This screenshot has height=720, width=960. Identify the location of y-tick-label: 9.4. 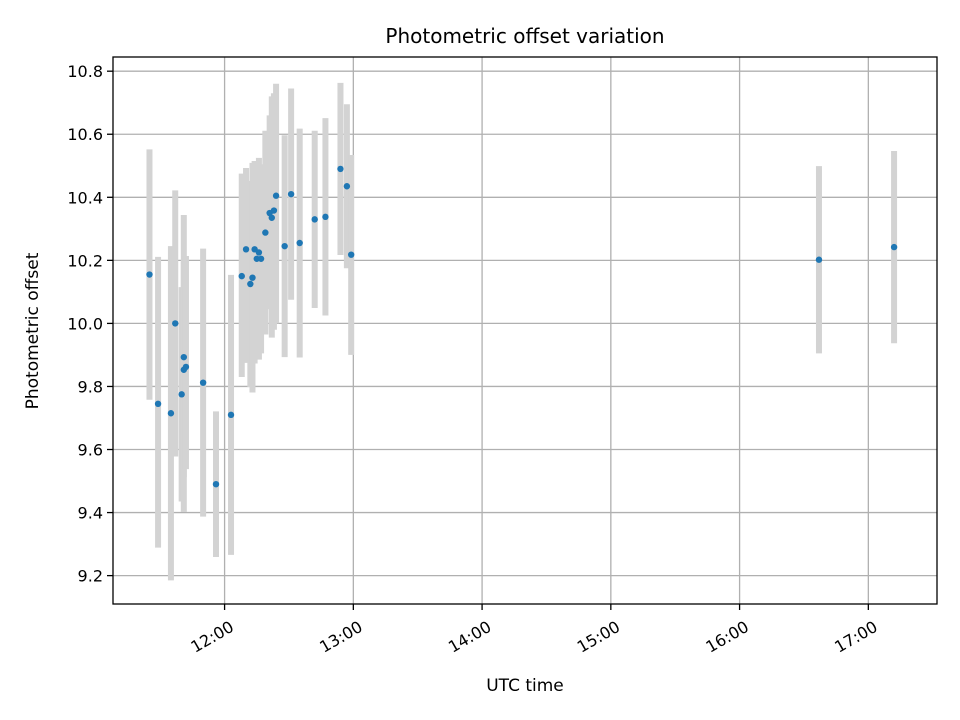
(90, 513).